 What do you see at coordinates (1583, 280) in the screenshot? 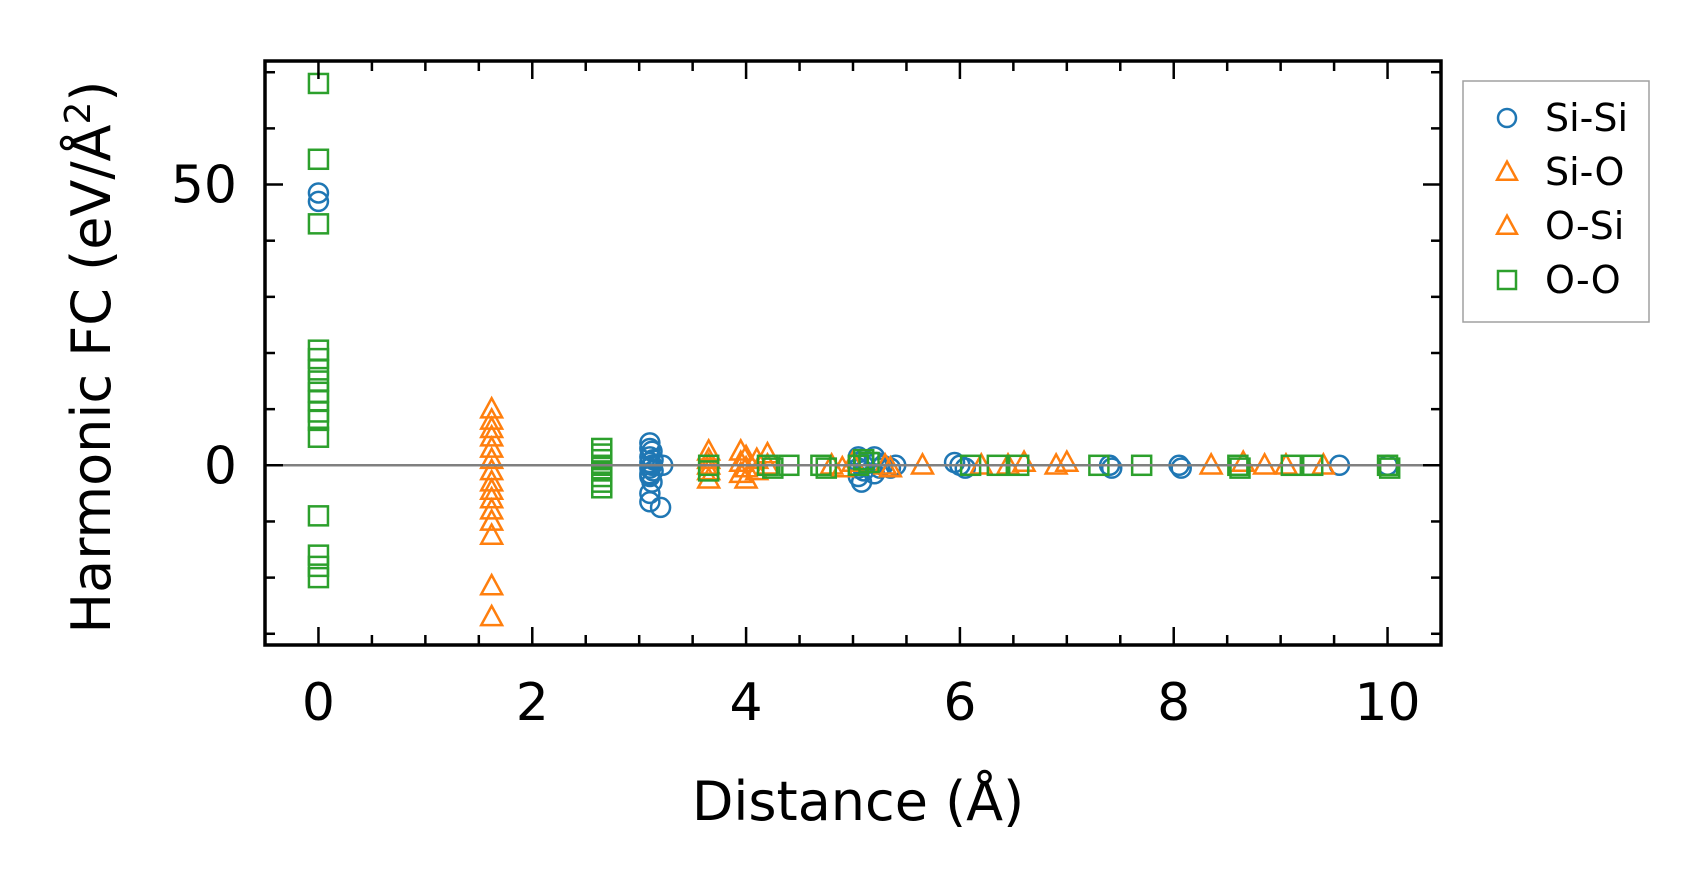
I see `legend-label-o-o: O-O` at bounding box center [1583, 280].